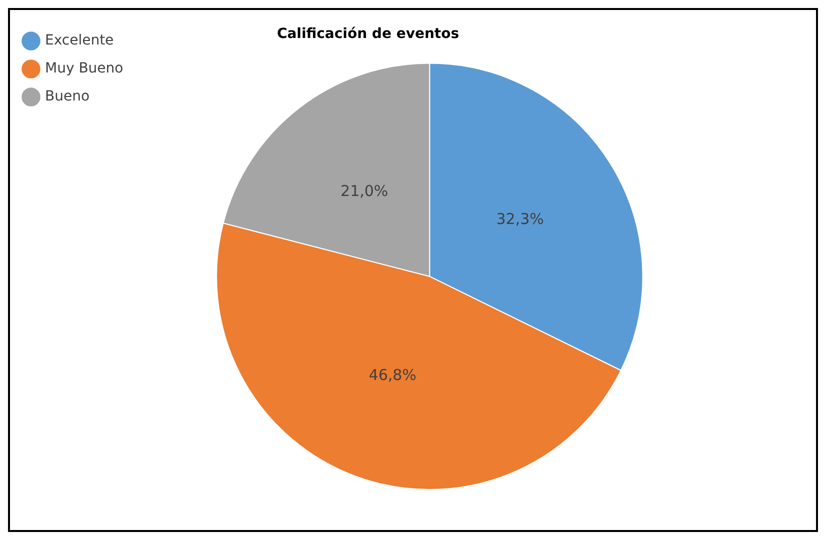 The height and width of the screenshot is (553, 830). What do you see at coordinates (368, 34) in the screenshot?
I see `chart-title: Calificación de eventos` at bounding box center [368, 34].